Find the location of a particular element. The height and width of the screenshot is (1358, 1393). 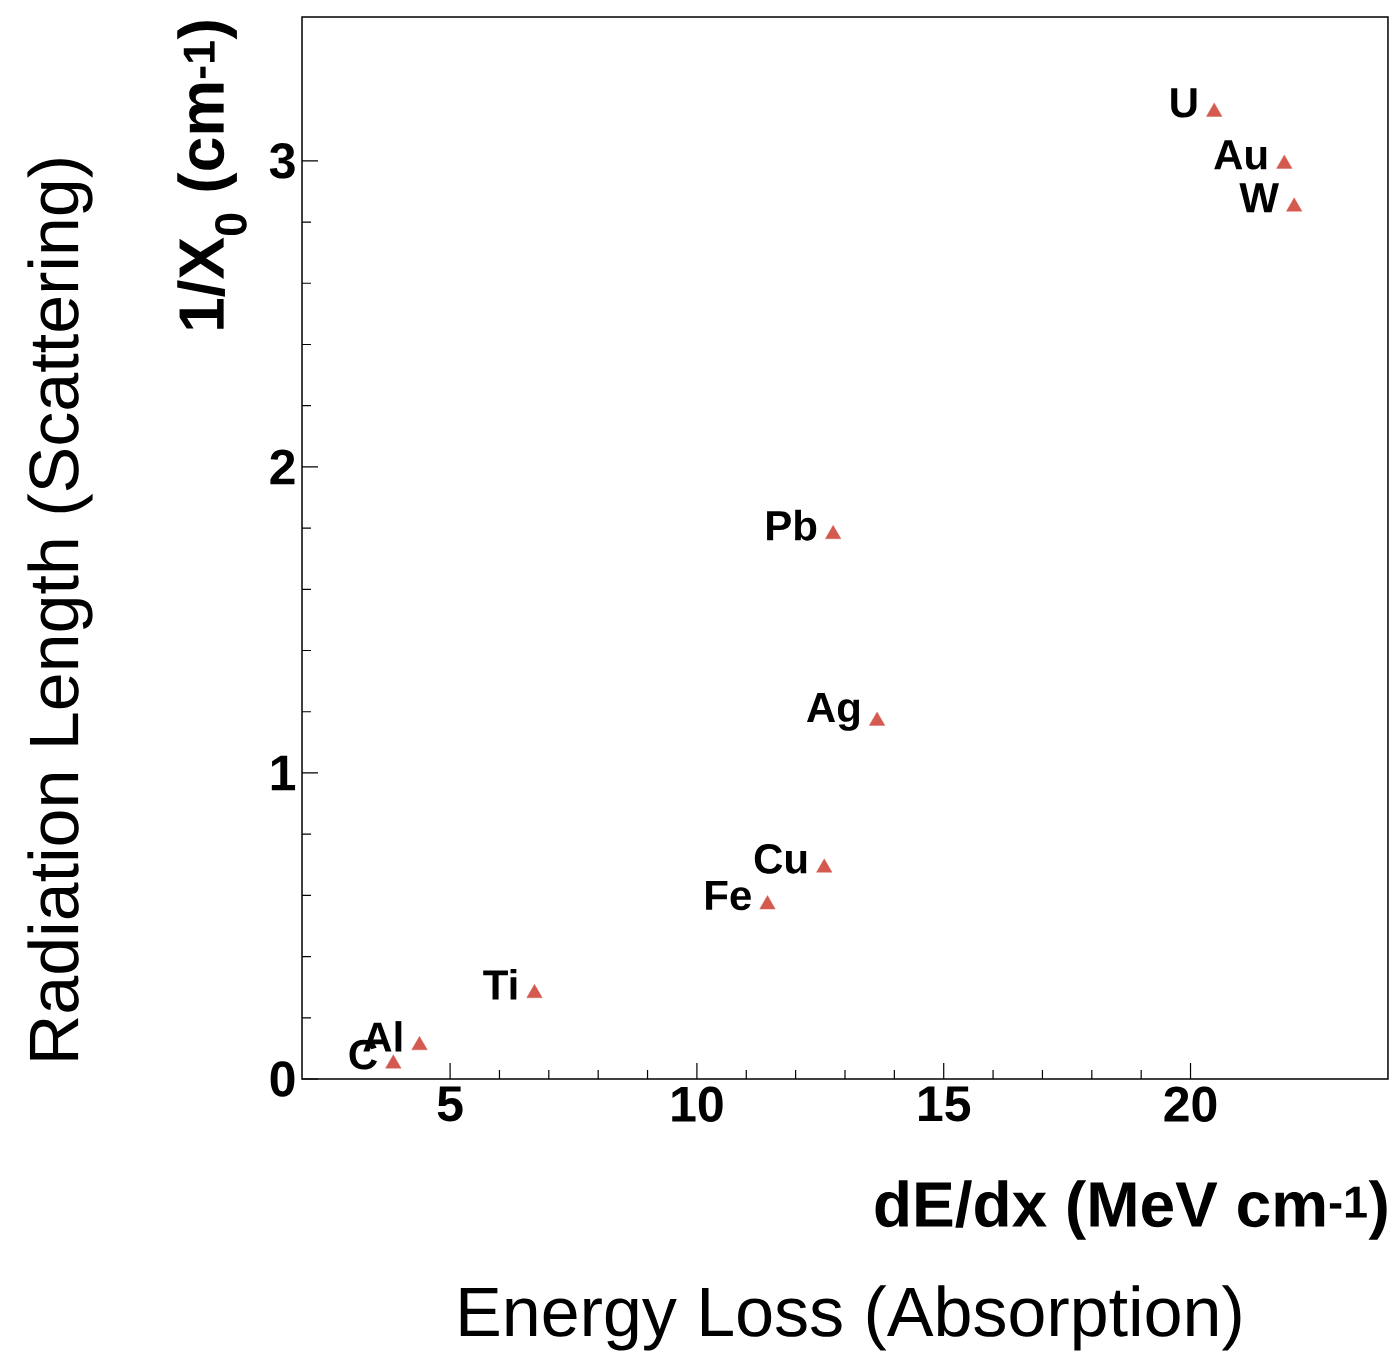

y-tick-label: 2 is located at coordinates (282, 467).